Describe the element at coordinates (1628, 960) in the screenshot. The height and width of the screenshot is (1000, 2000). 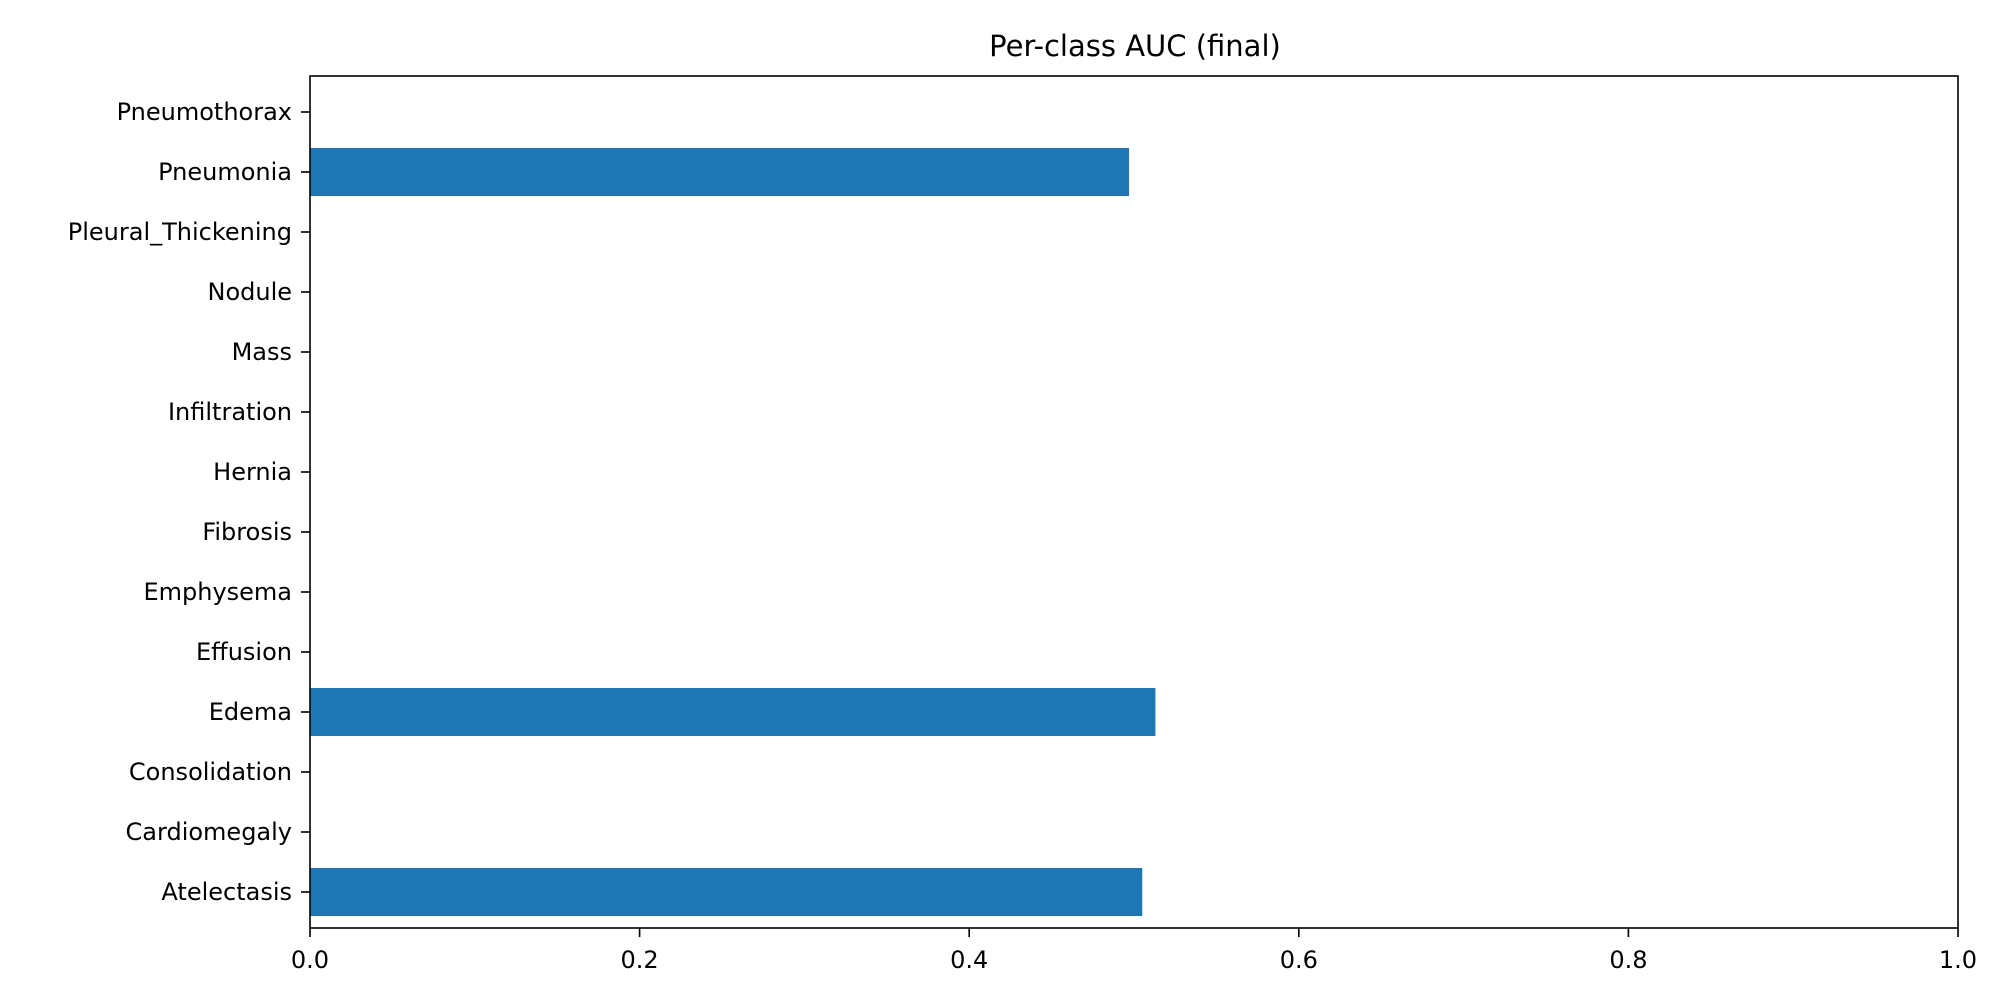
I see `x-tick-label: 0.8` at that location.